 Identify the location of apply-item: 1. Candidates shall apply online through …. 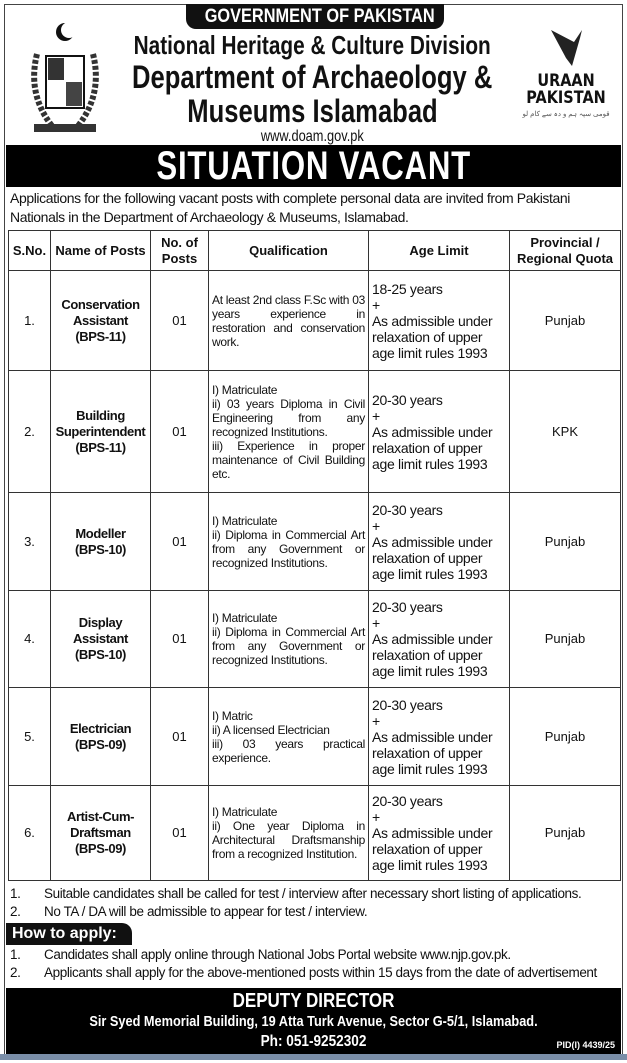
(260, 954).